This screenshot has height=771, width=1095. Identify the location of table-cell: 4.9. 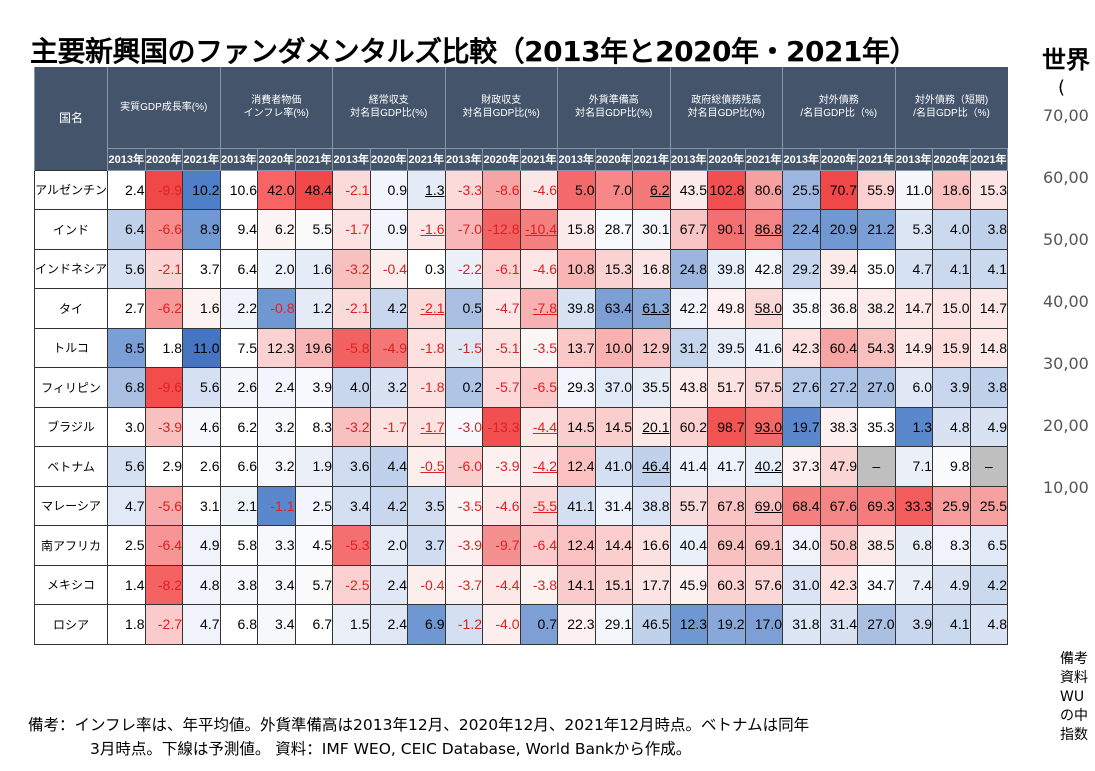
(951, 584).